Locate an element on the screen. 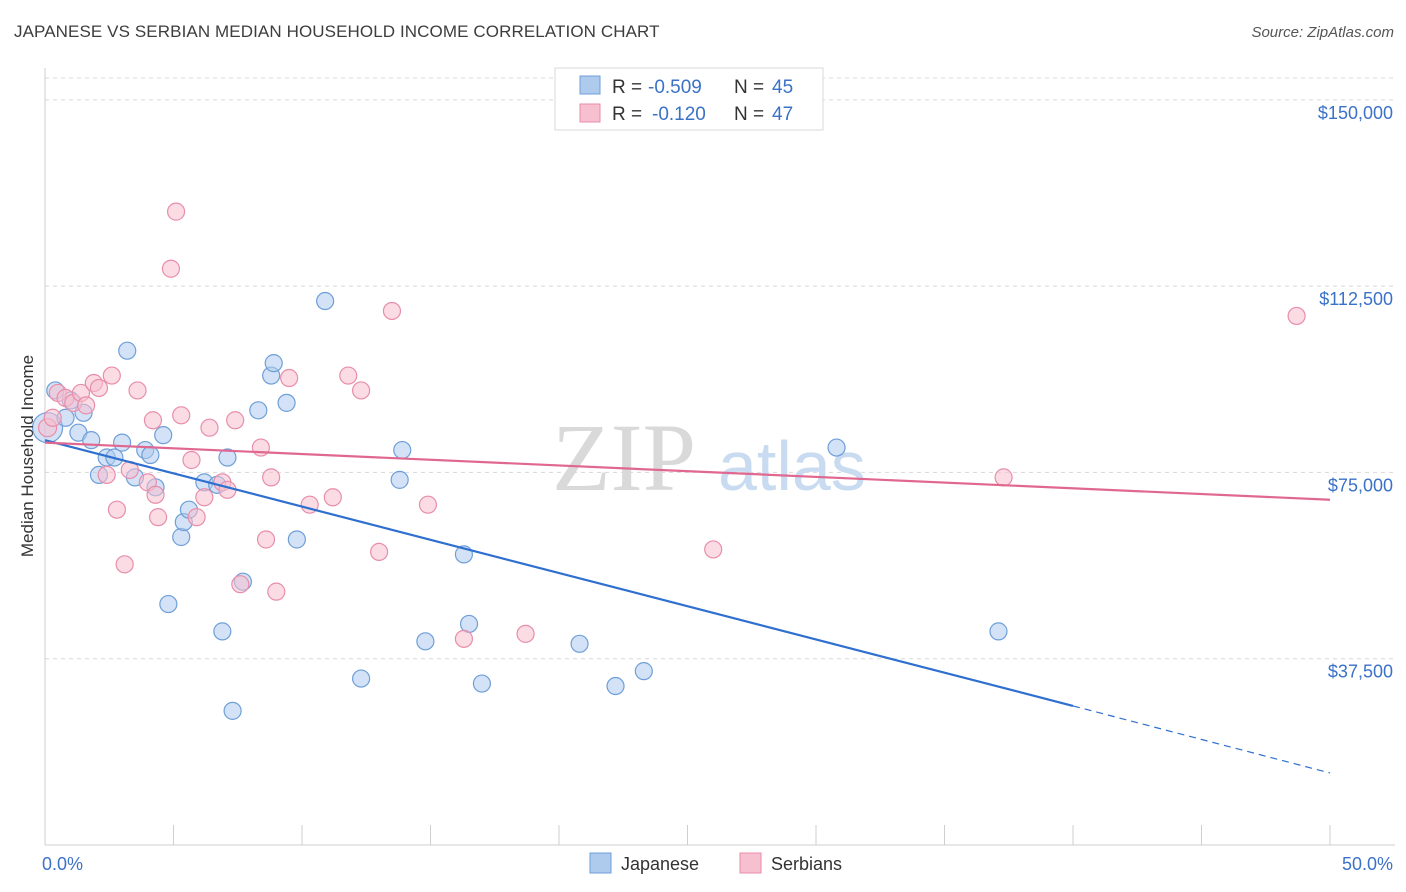 The height and width of the screenshot is (892, 1406). y-tick-label: $112,500 is located at coordinates (1356, 299).